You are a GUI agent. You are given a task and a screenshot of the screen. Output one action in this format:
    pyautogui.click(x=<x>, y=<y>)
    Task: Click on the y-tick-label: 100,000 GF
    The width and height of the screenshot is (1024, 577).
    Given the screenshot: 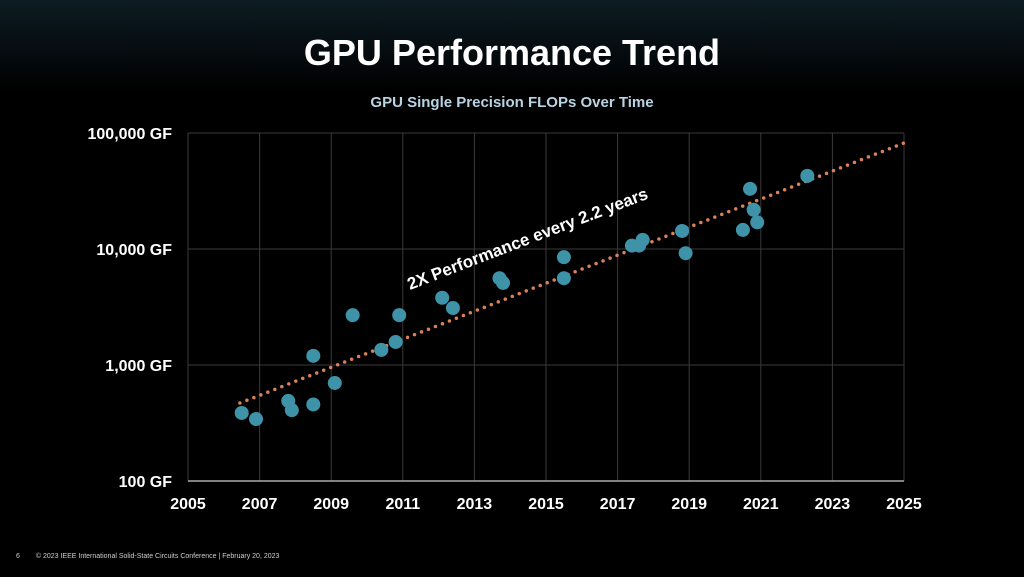 What is the action you would take?
    pyautogui.click(x=130, y=134)
    